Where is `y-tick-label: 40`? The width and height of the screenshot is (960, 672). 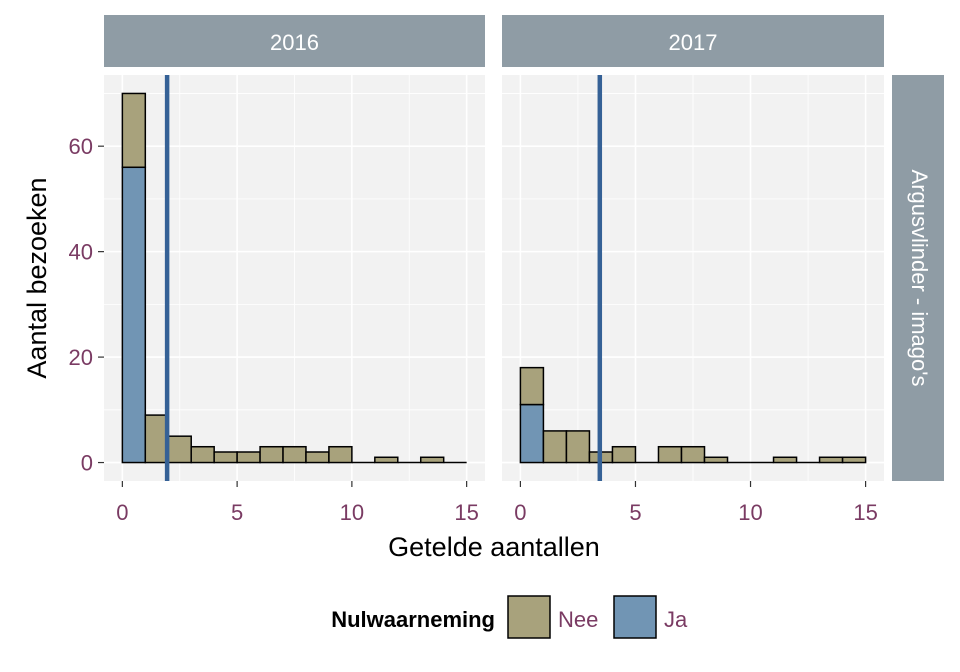
y-tick-label: 40 is located at coordinates (81, 252).